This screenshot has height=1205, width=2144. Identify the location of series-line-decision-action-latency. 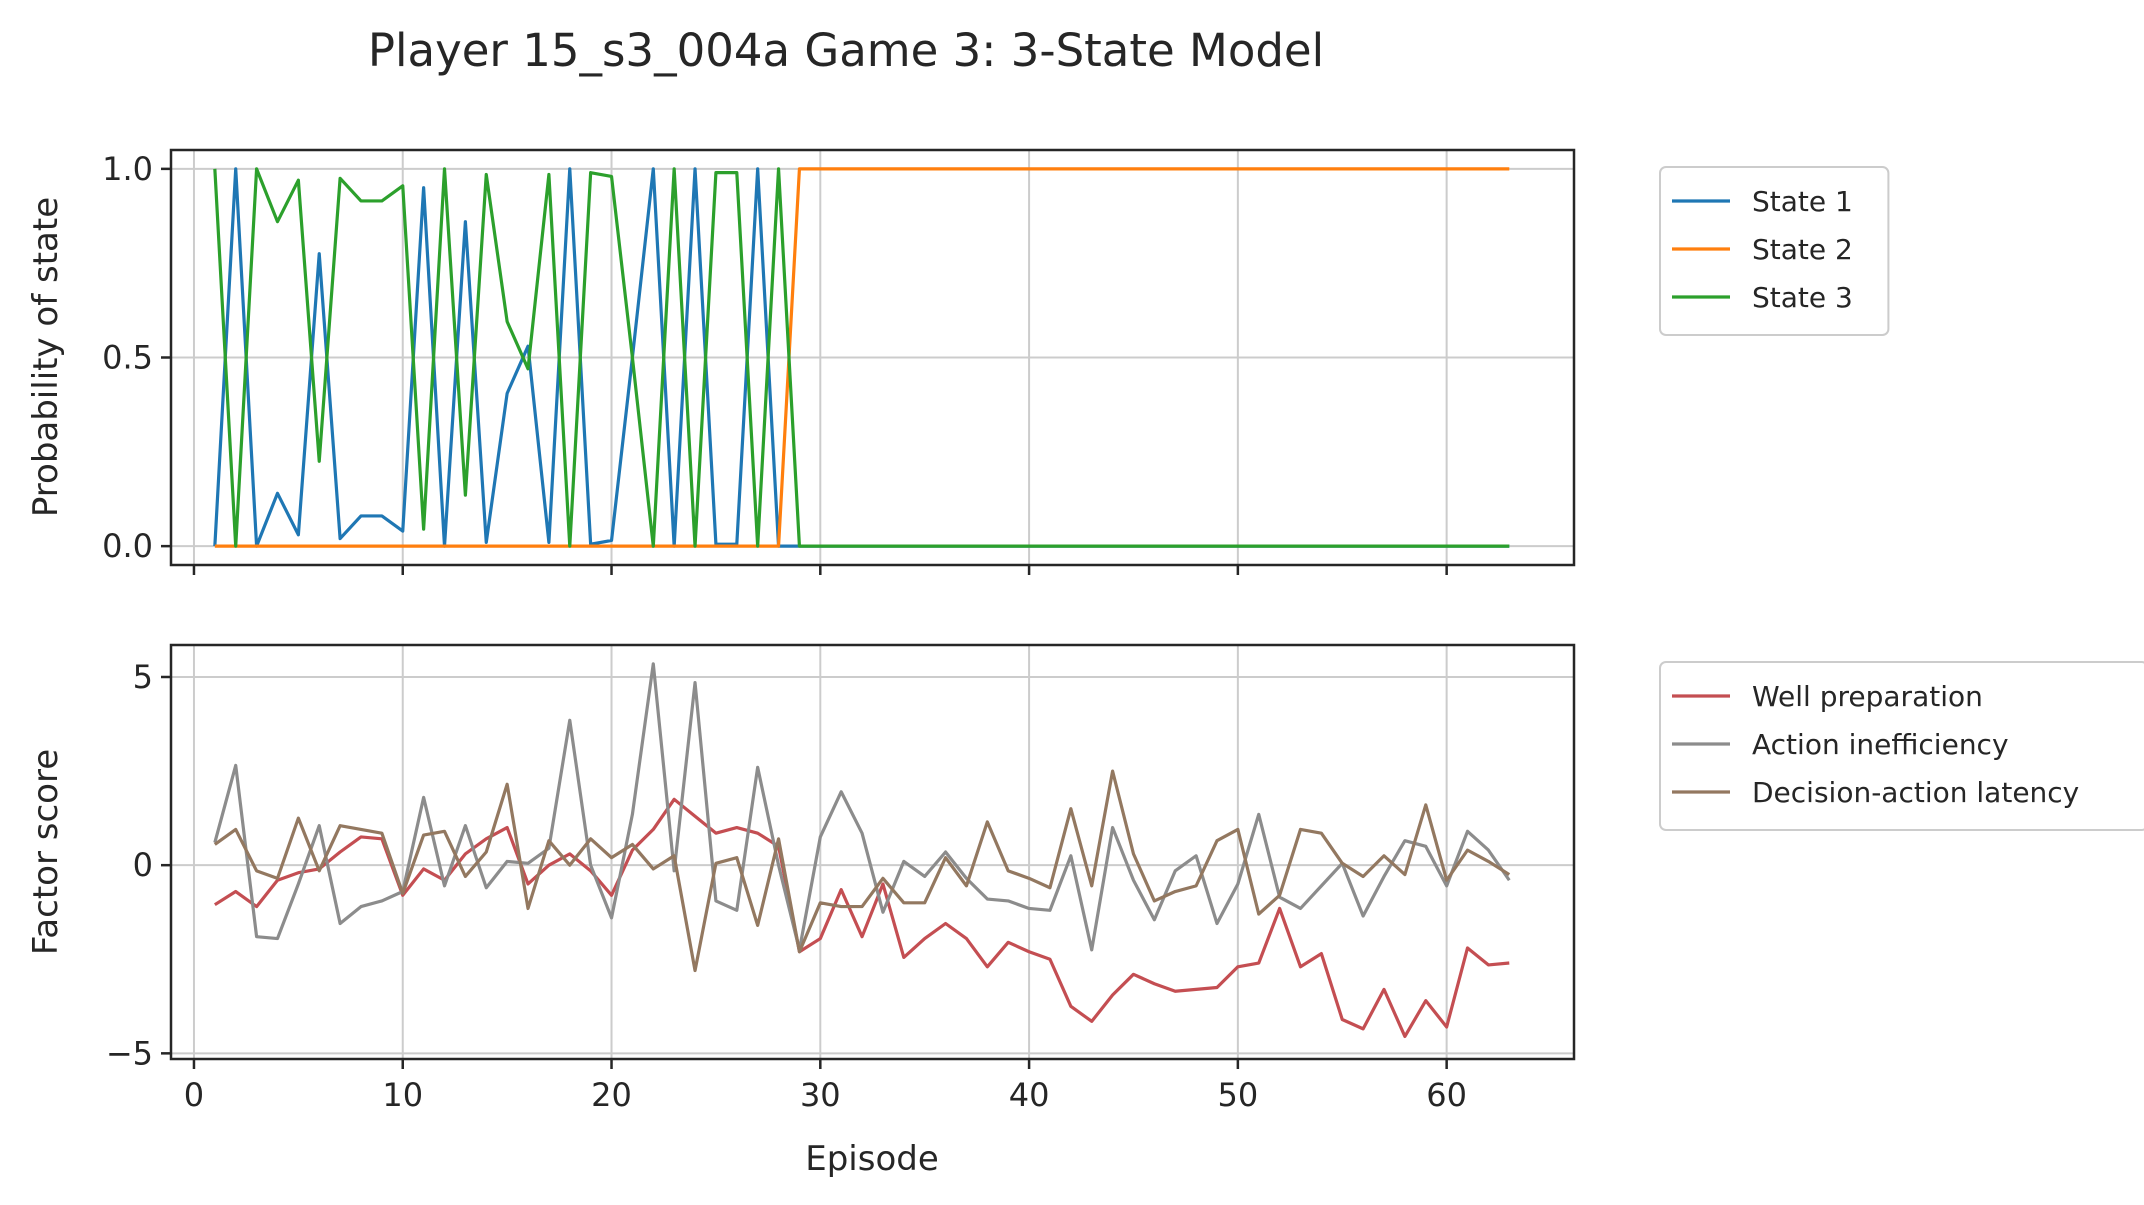
(862, 871).